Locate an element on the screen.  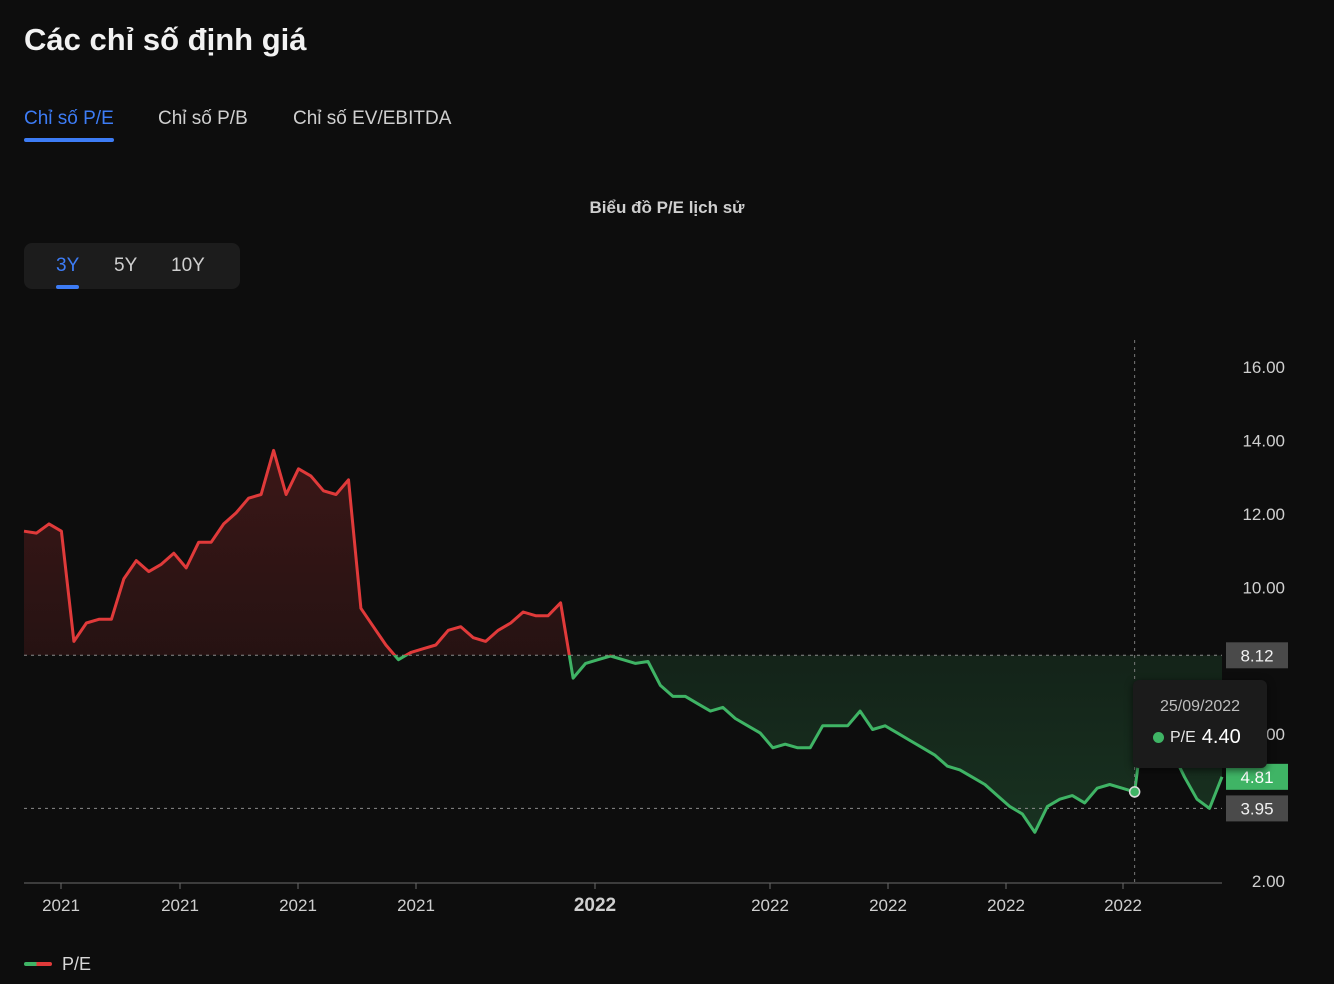
tab-pe: Chỉ số P/E is located at coordinates (69, 125).